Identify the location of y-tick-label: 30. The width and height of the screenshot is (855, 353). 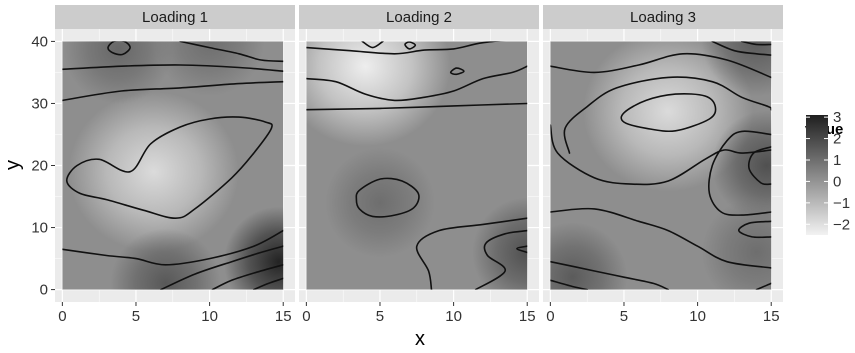
(39, 103).